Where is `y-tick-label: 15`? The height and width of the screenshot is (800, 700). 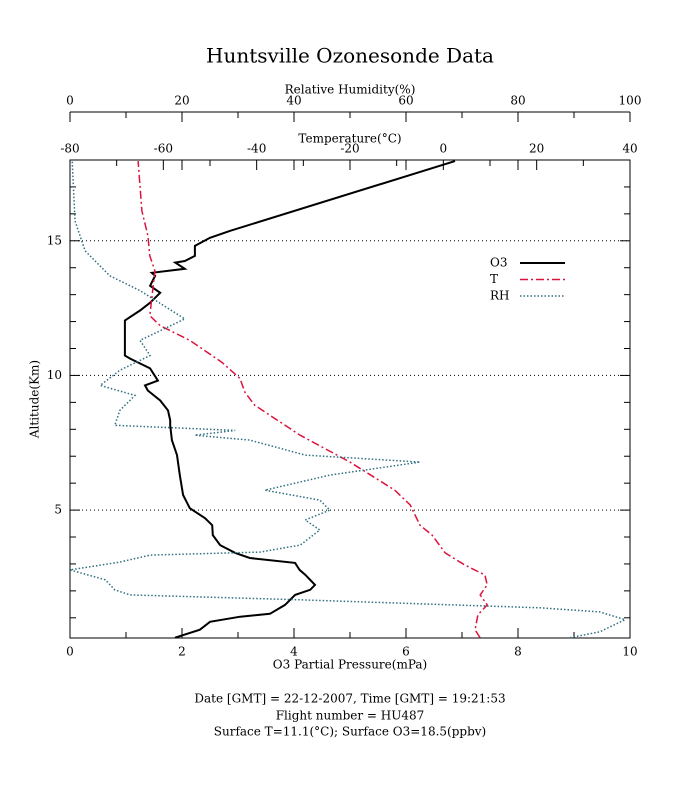
y-tick-label: 15 is located at coordinates (54, 240).